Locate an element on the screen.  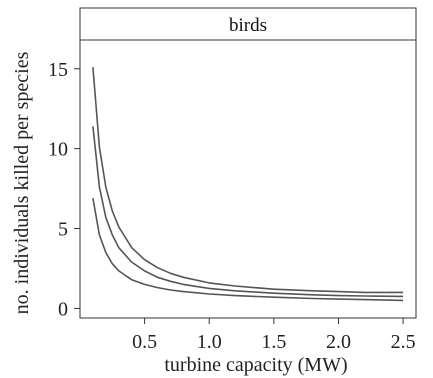
x-tick-label: 2.5 is located at coordinates (403, 342).